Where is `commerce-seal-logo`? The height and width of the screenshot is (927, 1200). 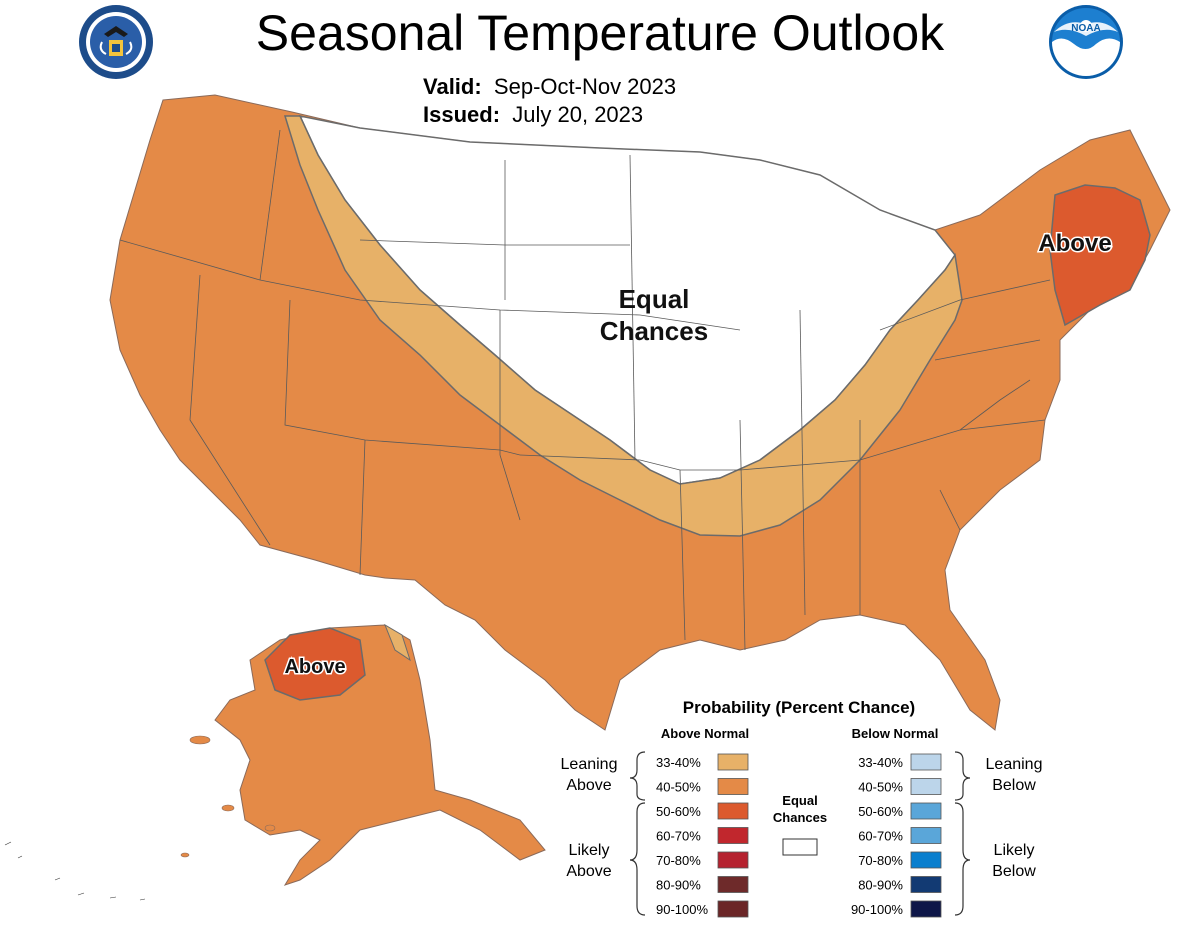 commerce-seal-logo is located at coordinates (116, 42).